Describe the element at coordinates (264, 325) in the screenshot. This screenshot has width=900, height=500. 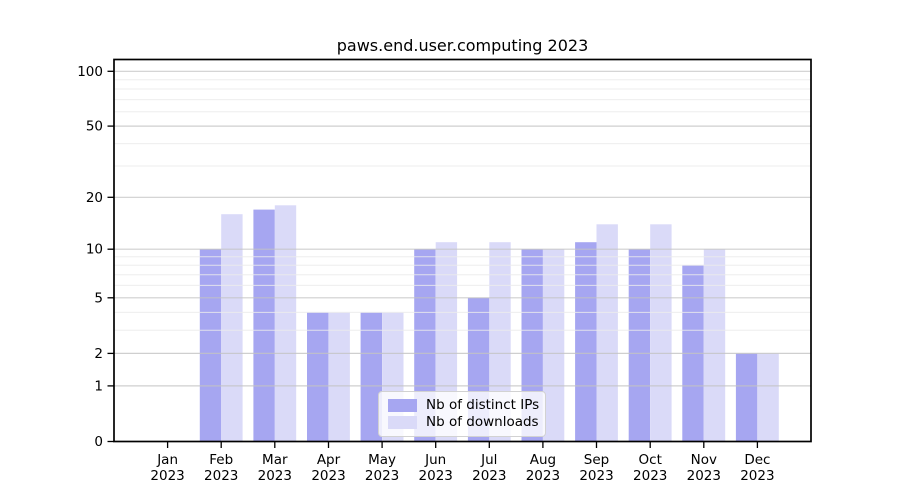
I see `bar-nb-of-distinct-ips-mar` at that location.